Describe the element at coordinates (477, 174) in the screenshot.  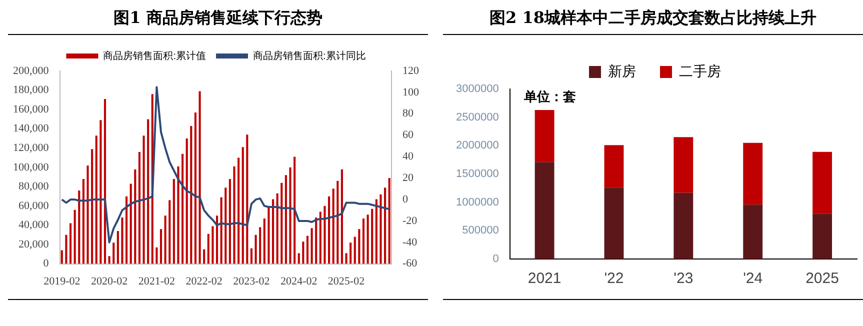
I see `y-tick-label: 1500000` at that location.